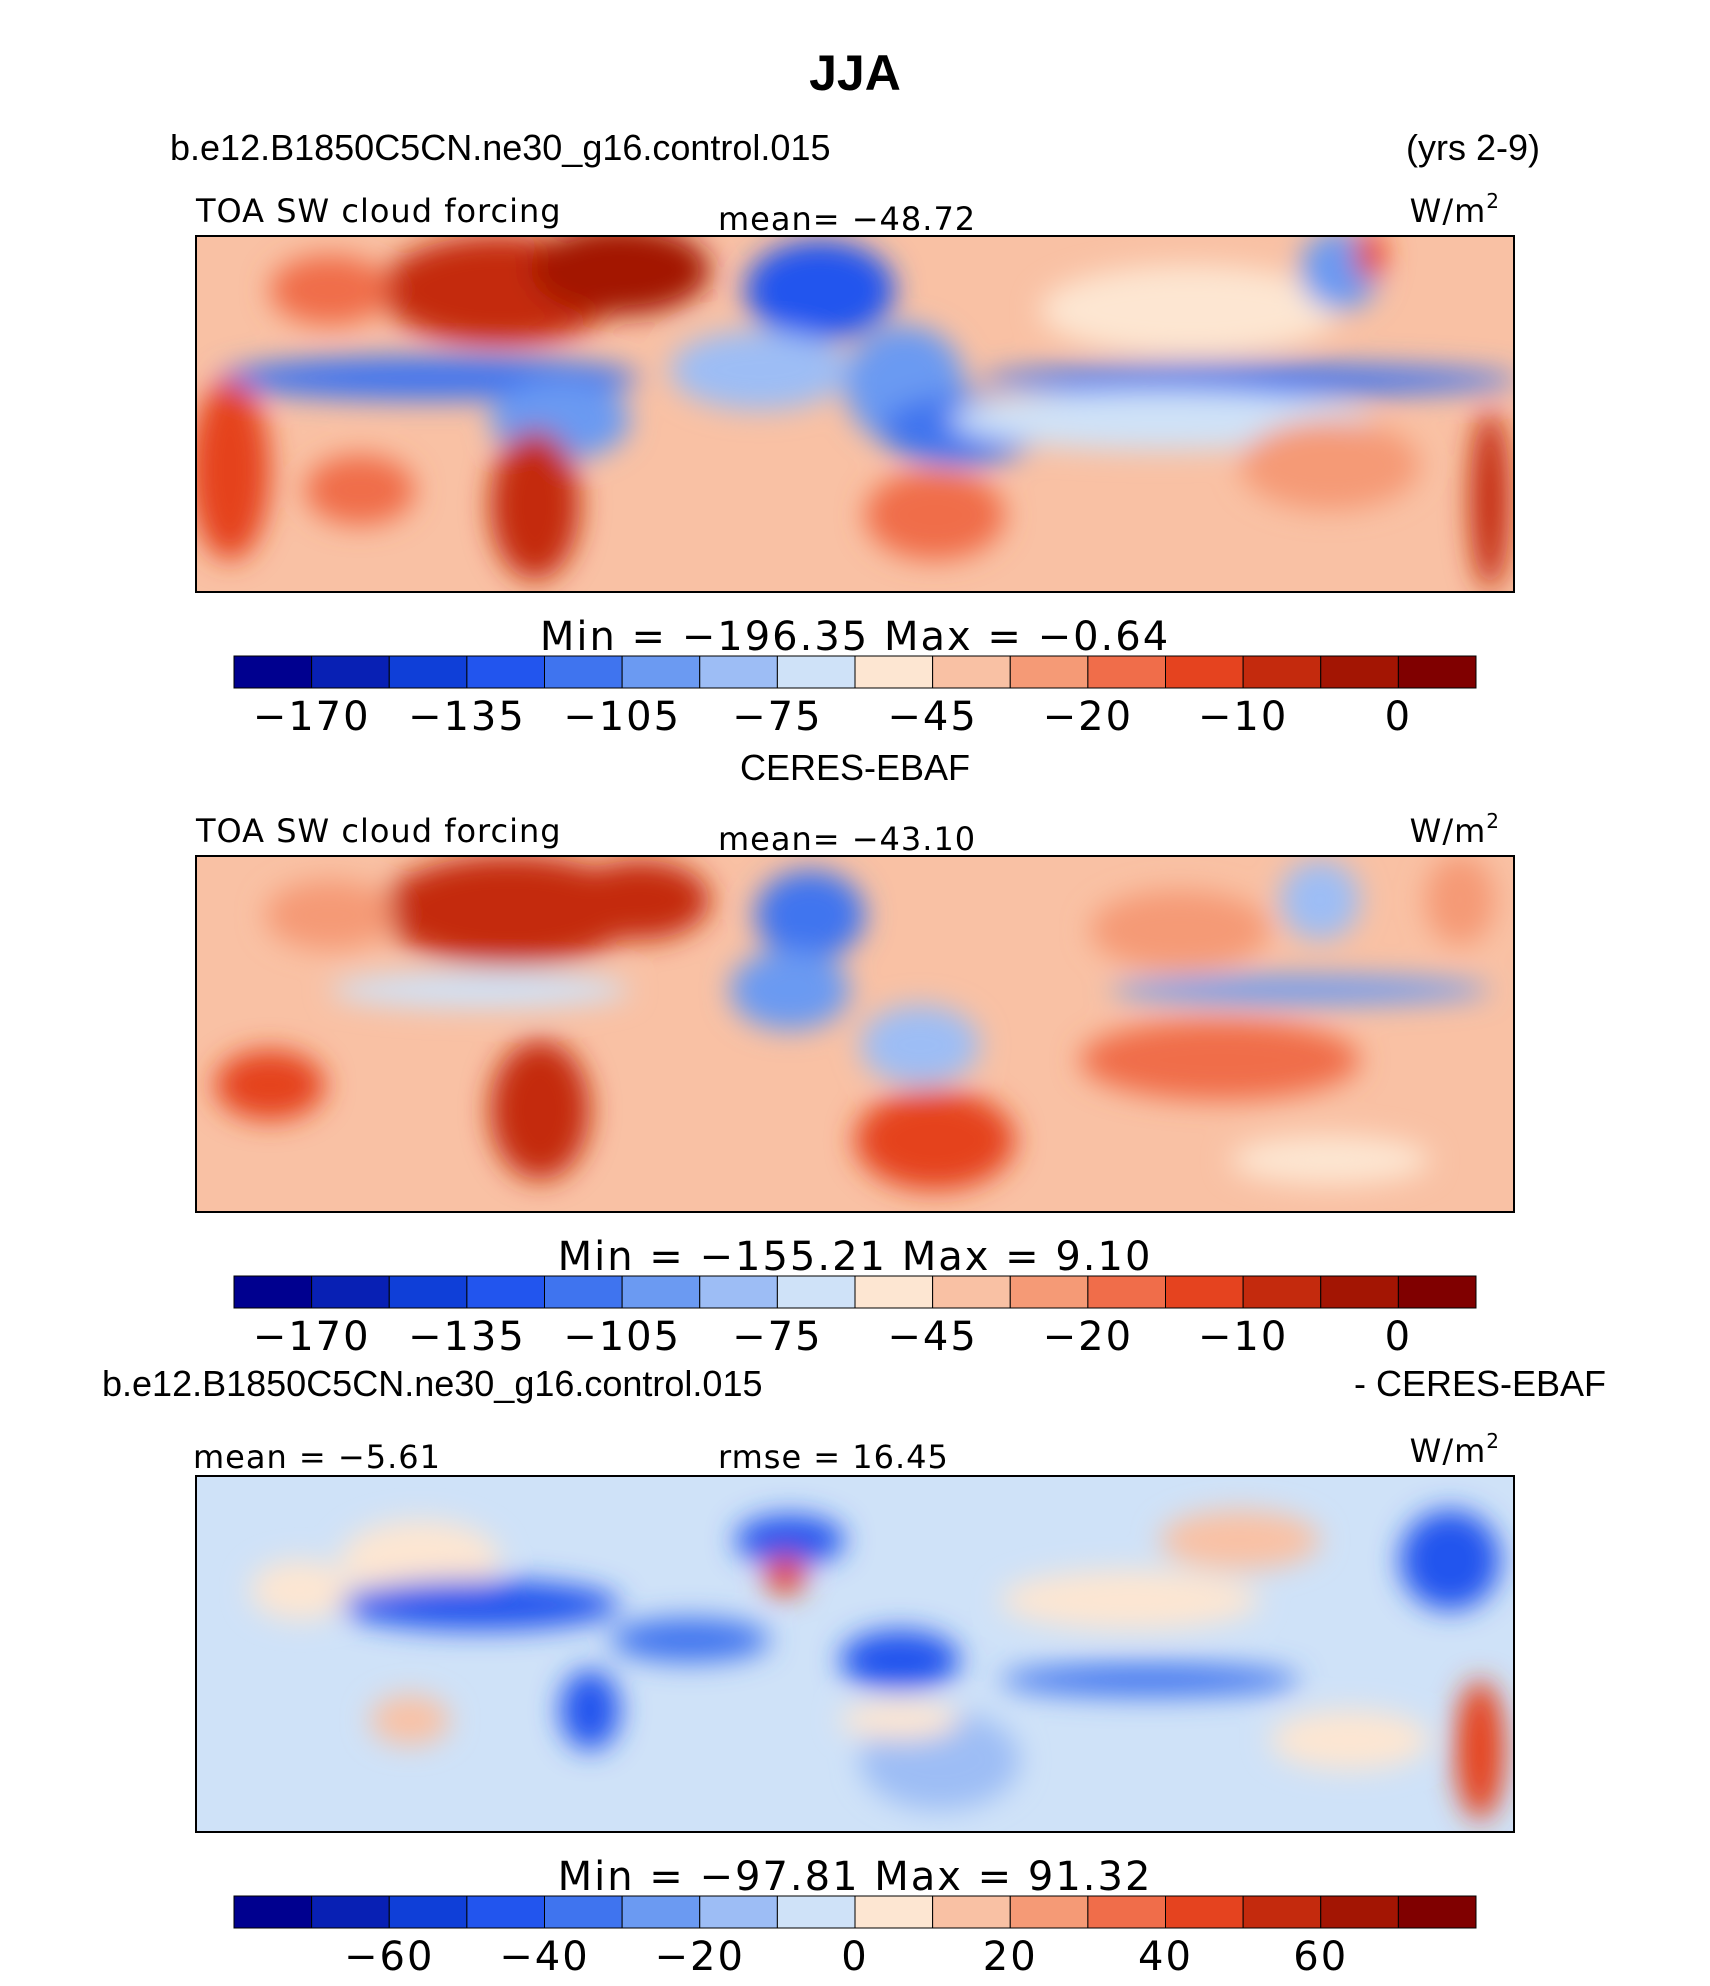 The height and width of the screenshot is (1986, 1710). Describe the element at coordinates (855, 1317) in the screenshot. I see `panel2-colorbar: −170 −135 −105 −75 −45 −20 −10 0` at that location.